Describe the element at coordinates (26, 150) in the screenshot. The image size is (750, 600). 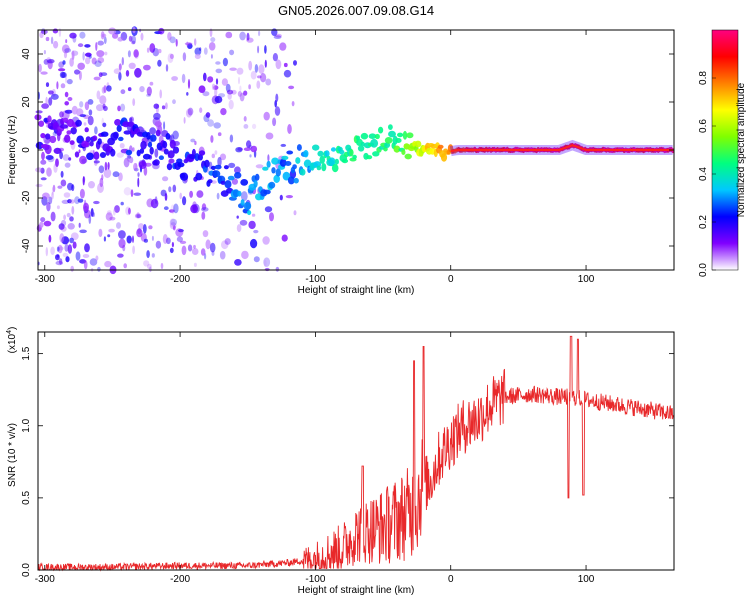
I see `spectrogram-ytick-label: 0` at that location.